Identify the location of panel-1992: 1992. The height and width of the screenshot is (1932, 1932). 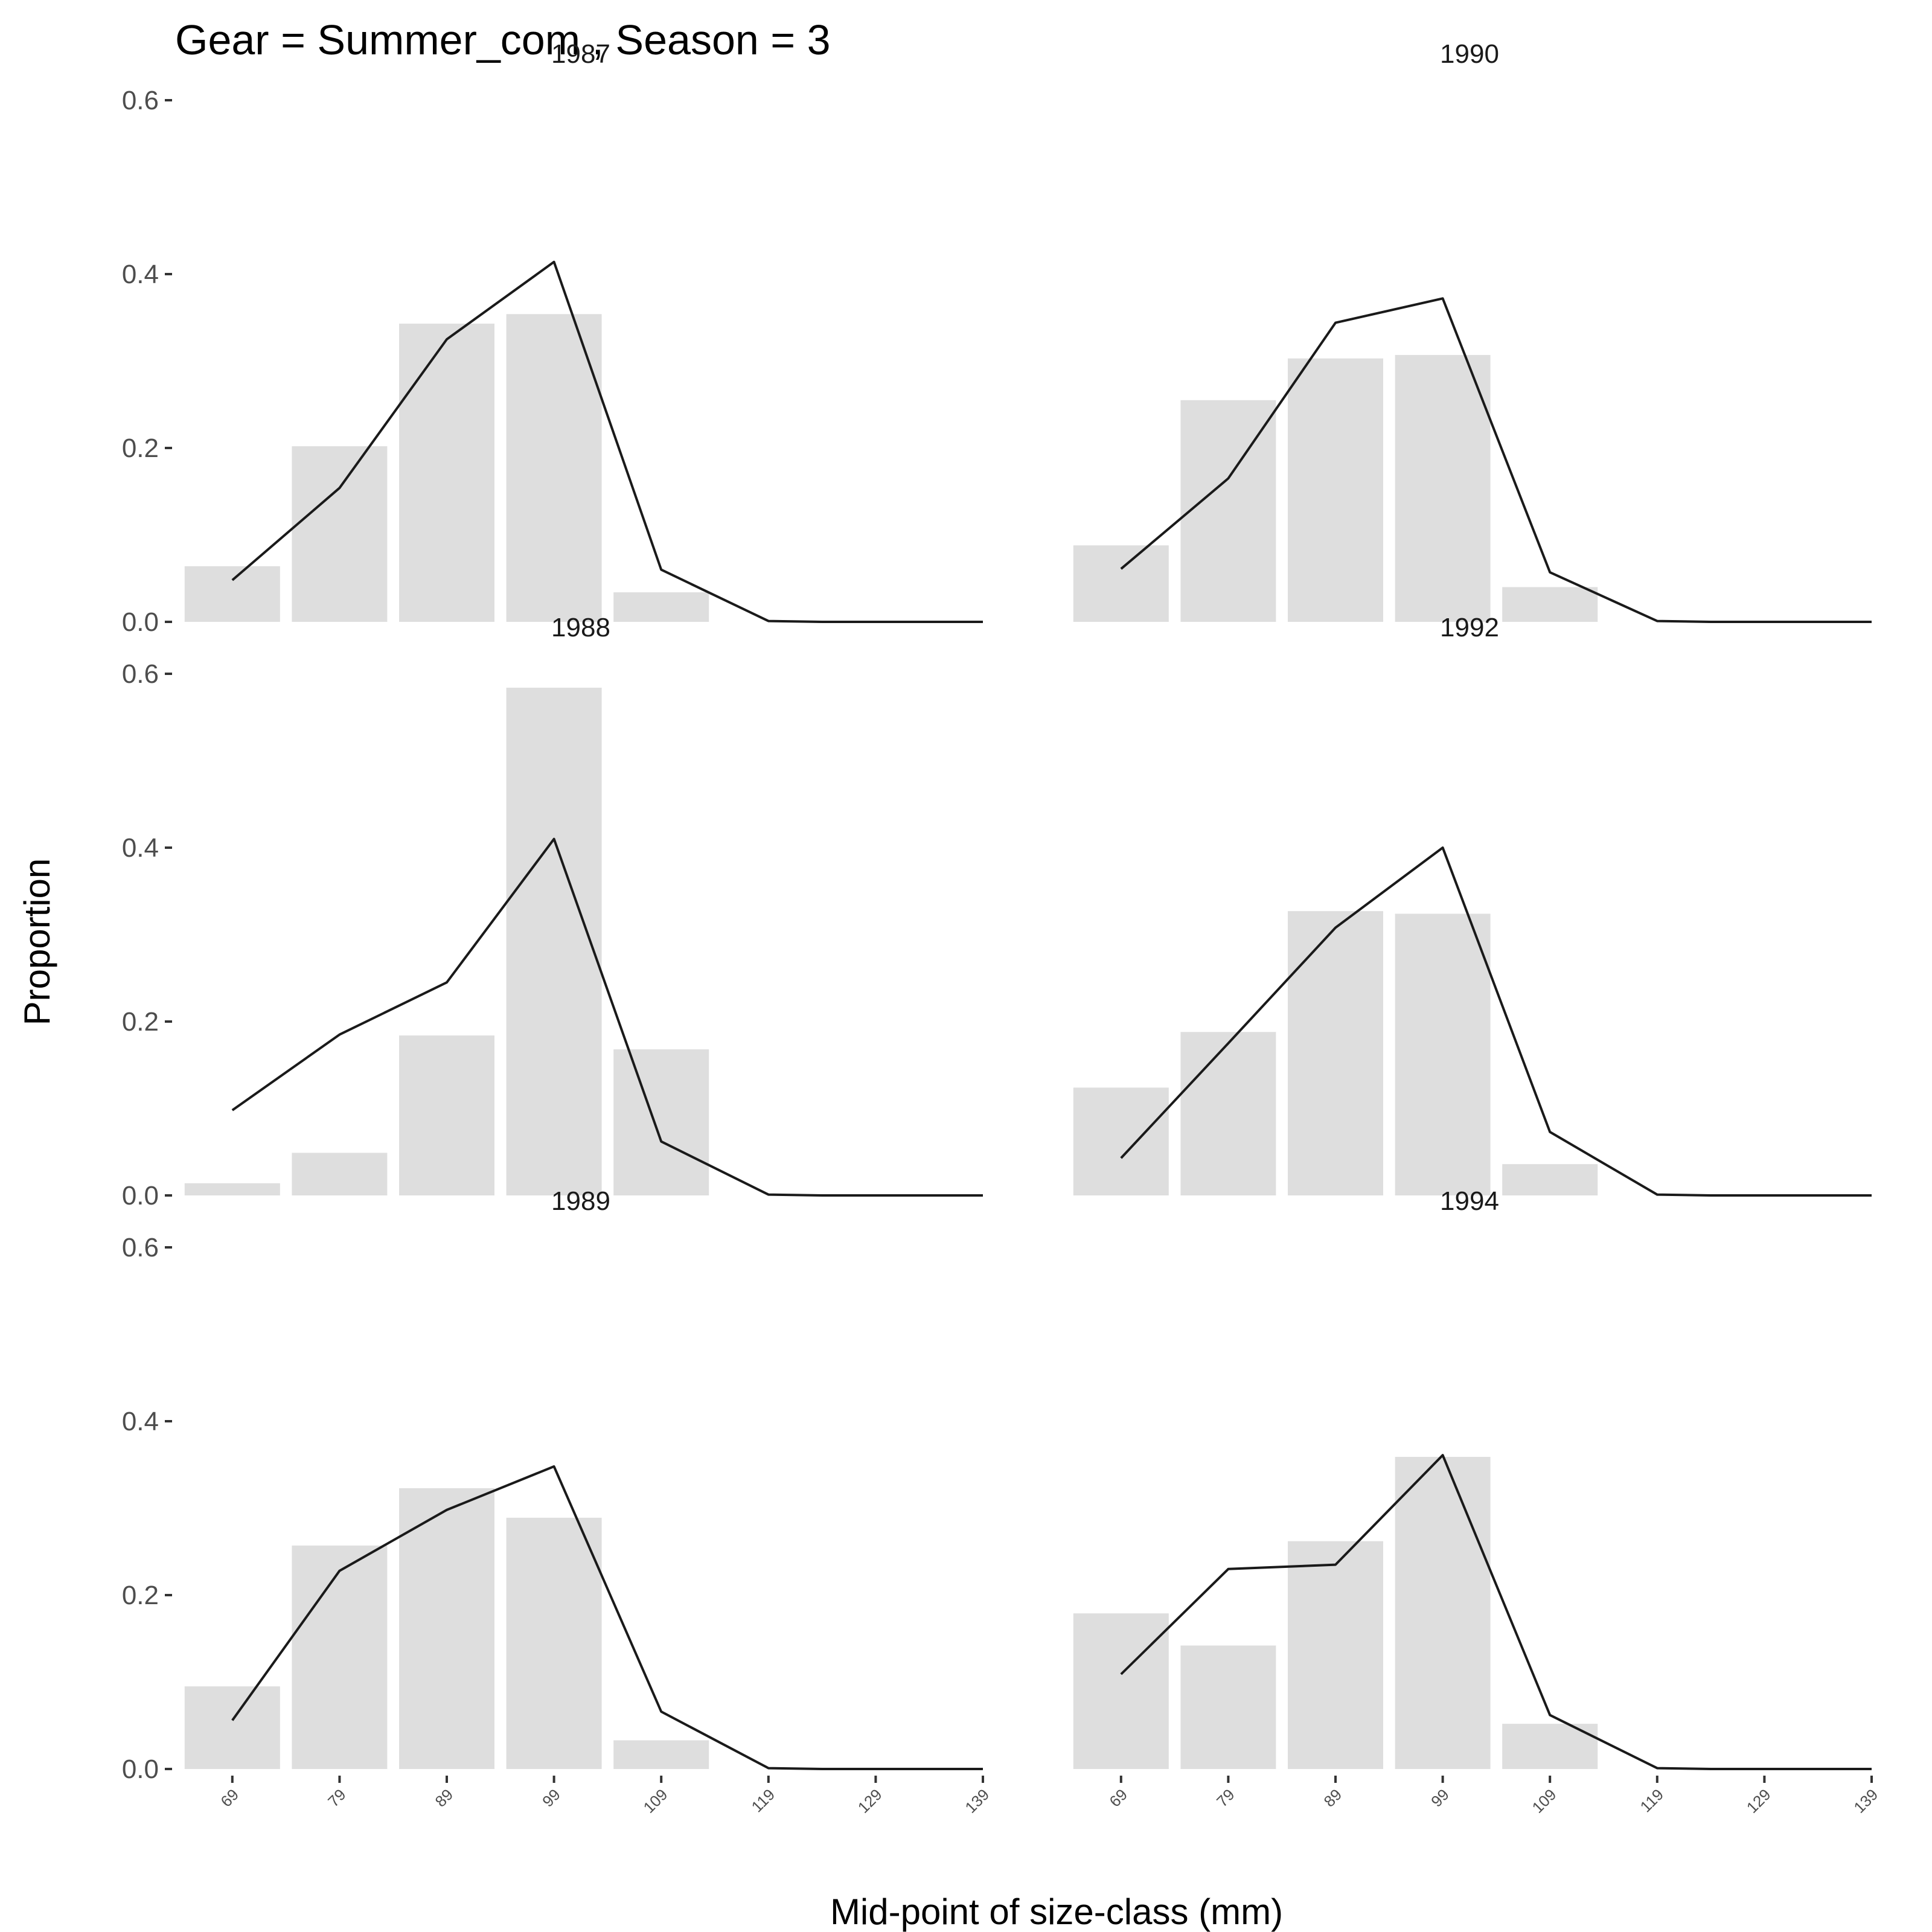
(1472, 905).